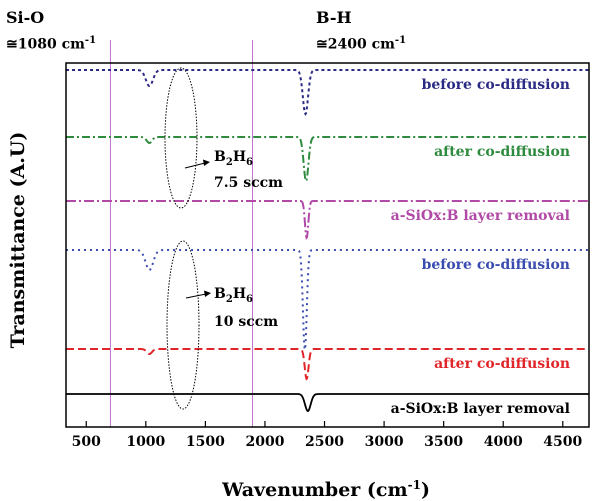  Describe the element at coordinates (480, 409) in the screenshot. I see `series-label-6: a-SiOx:B layer removal` at that location.